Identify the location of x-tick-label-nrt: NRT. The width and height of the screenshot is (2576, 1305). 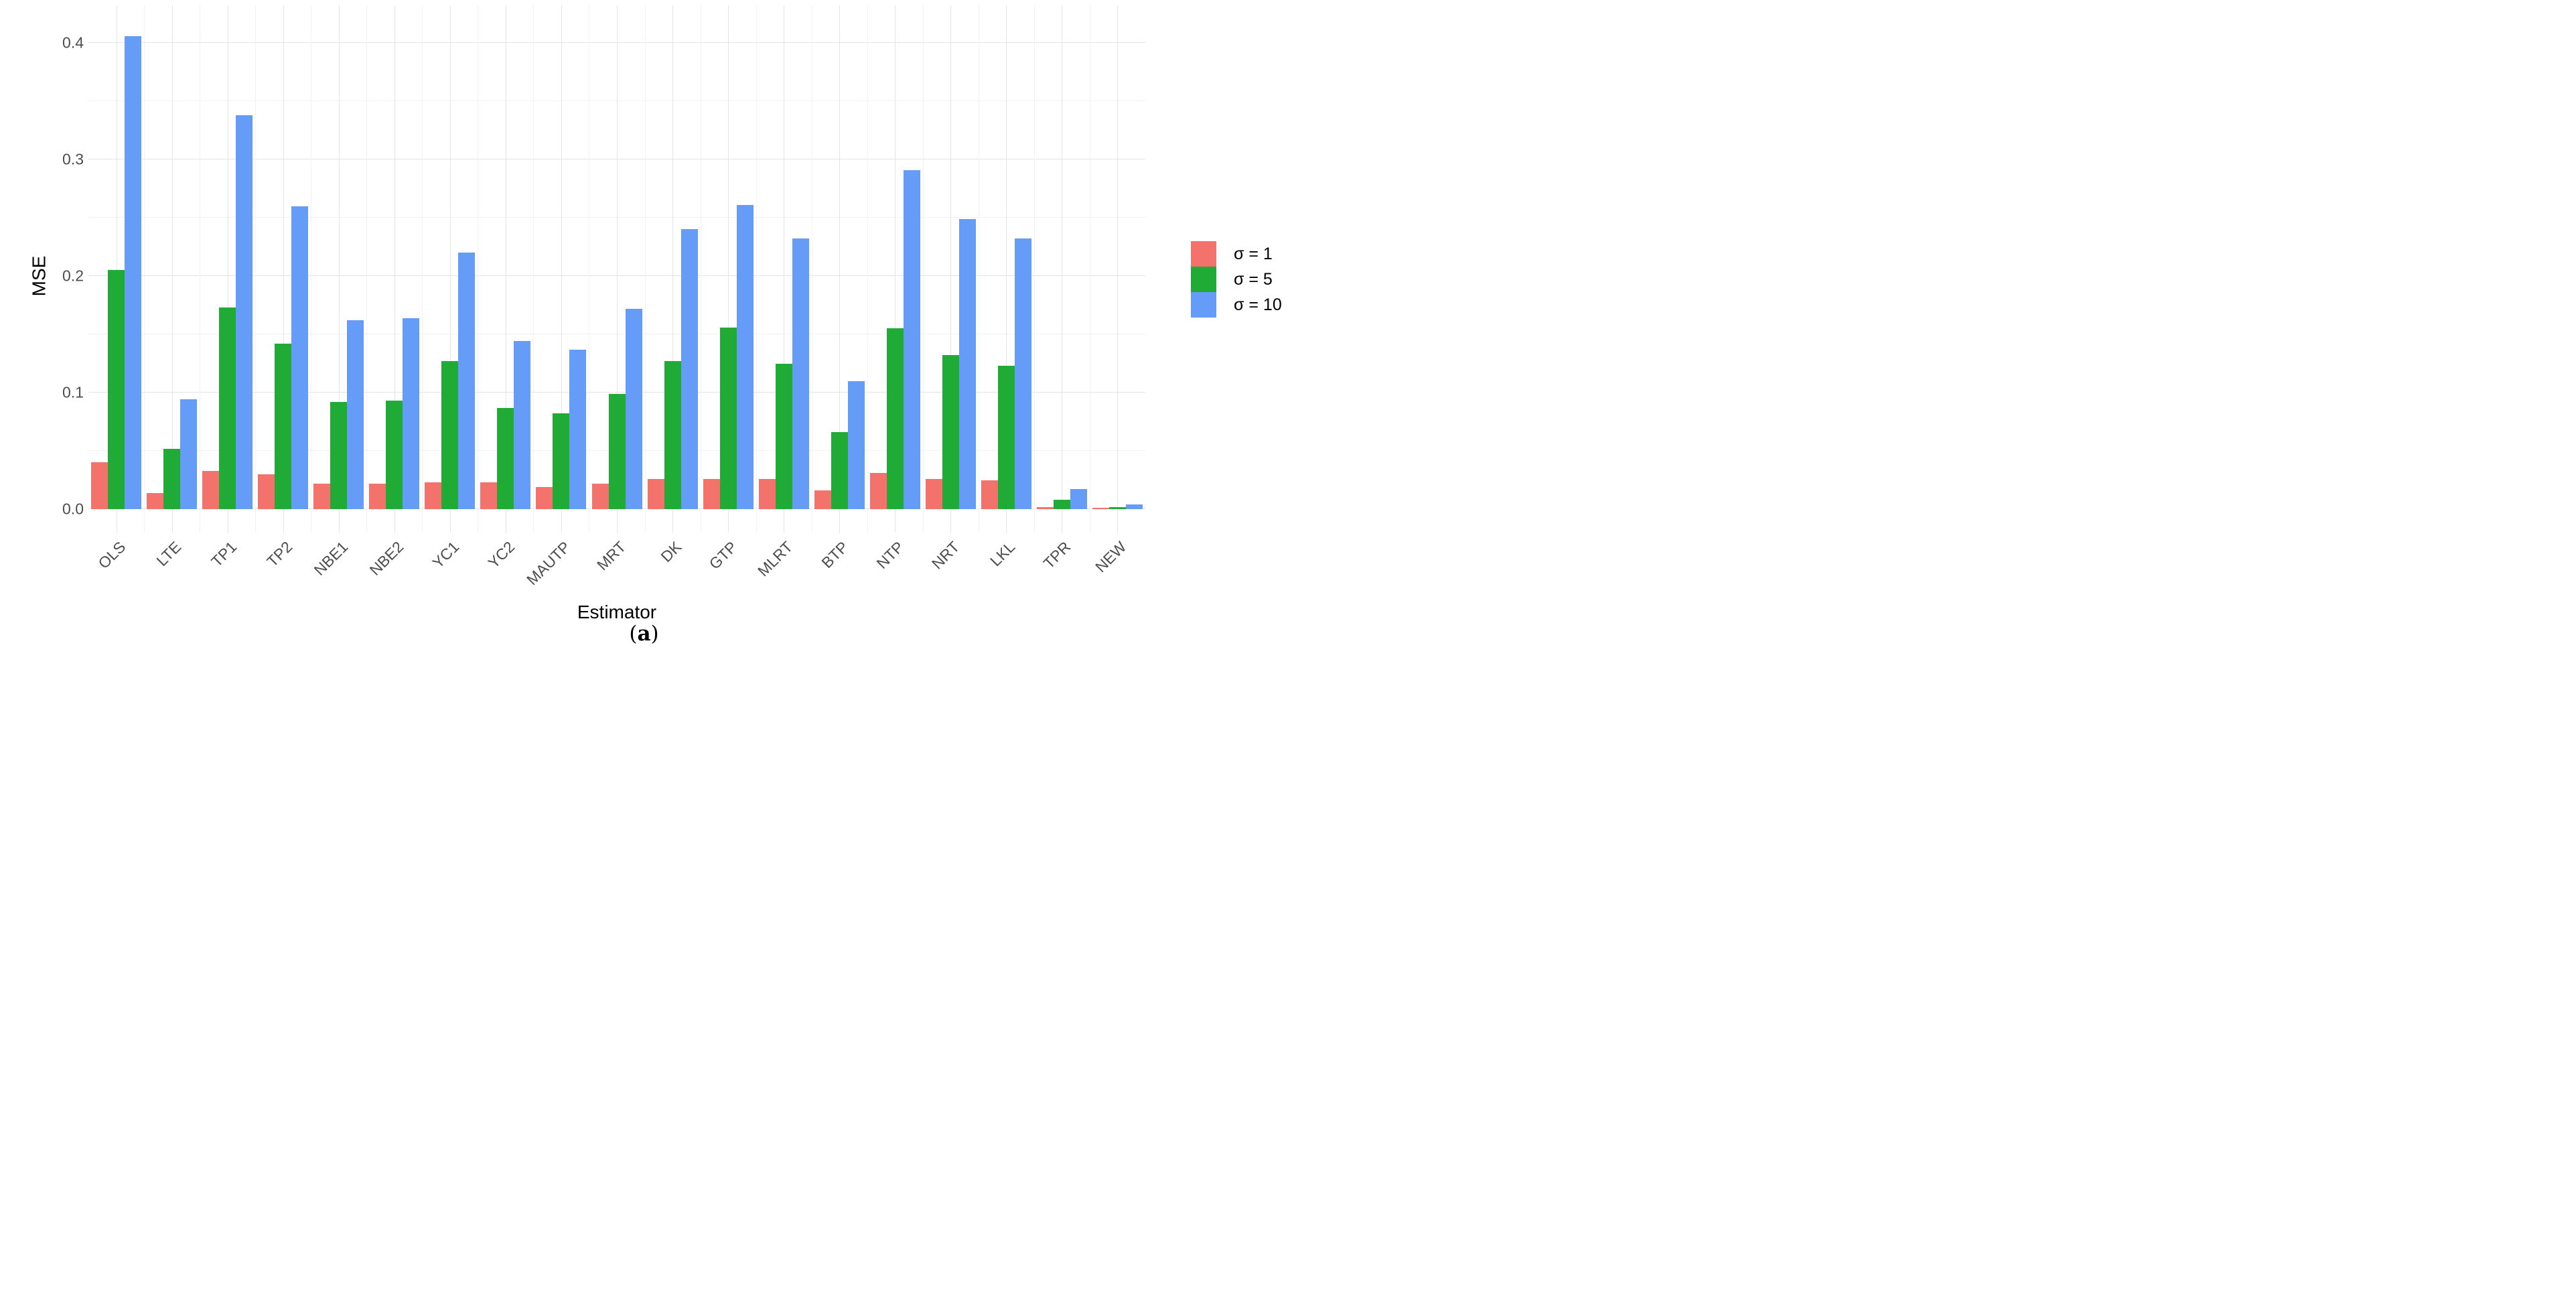
(955, 555).